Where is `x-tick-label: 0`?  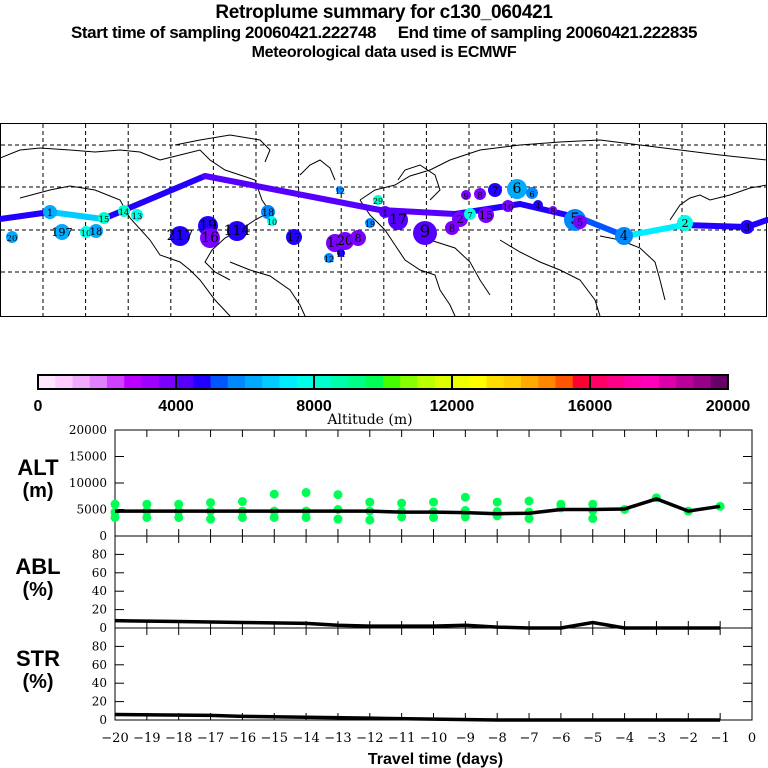 x-tick-label: 0 is located at coordinates (752, 738).